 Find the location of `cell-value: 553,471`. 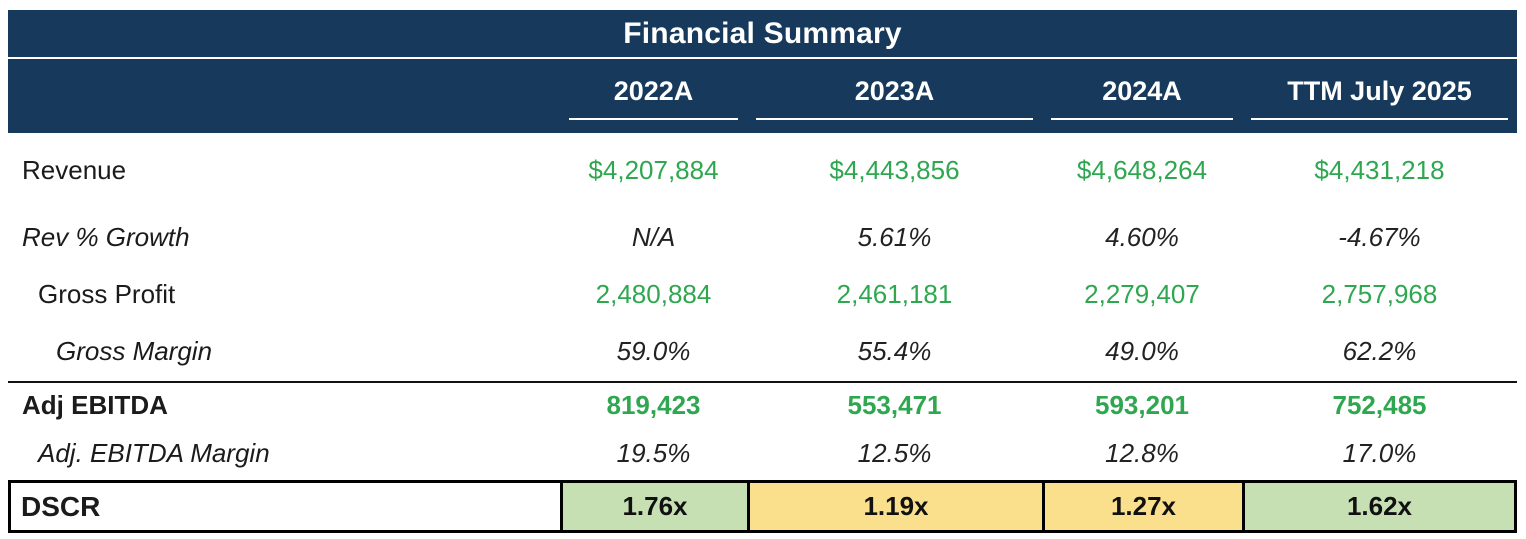

cell-value: 553,471 is located at coordinates (894, 404).